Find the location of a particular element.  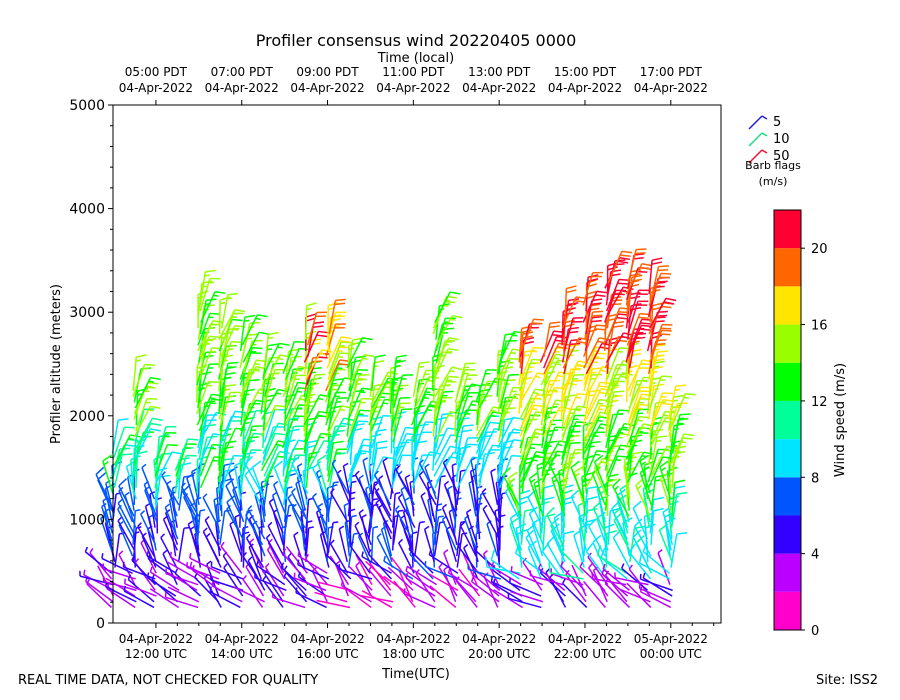

y-tick-label: 3000 is located at coordinates (87, 313).